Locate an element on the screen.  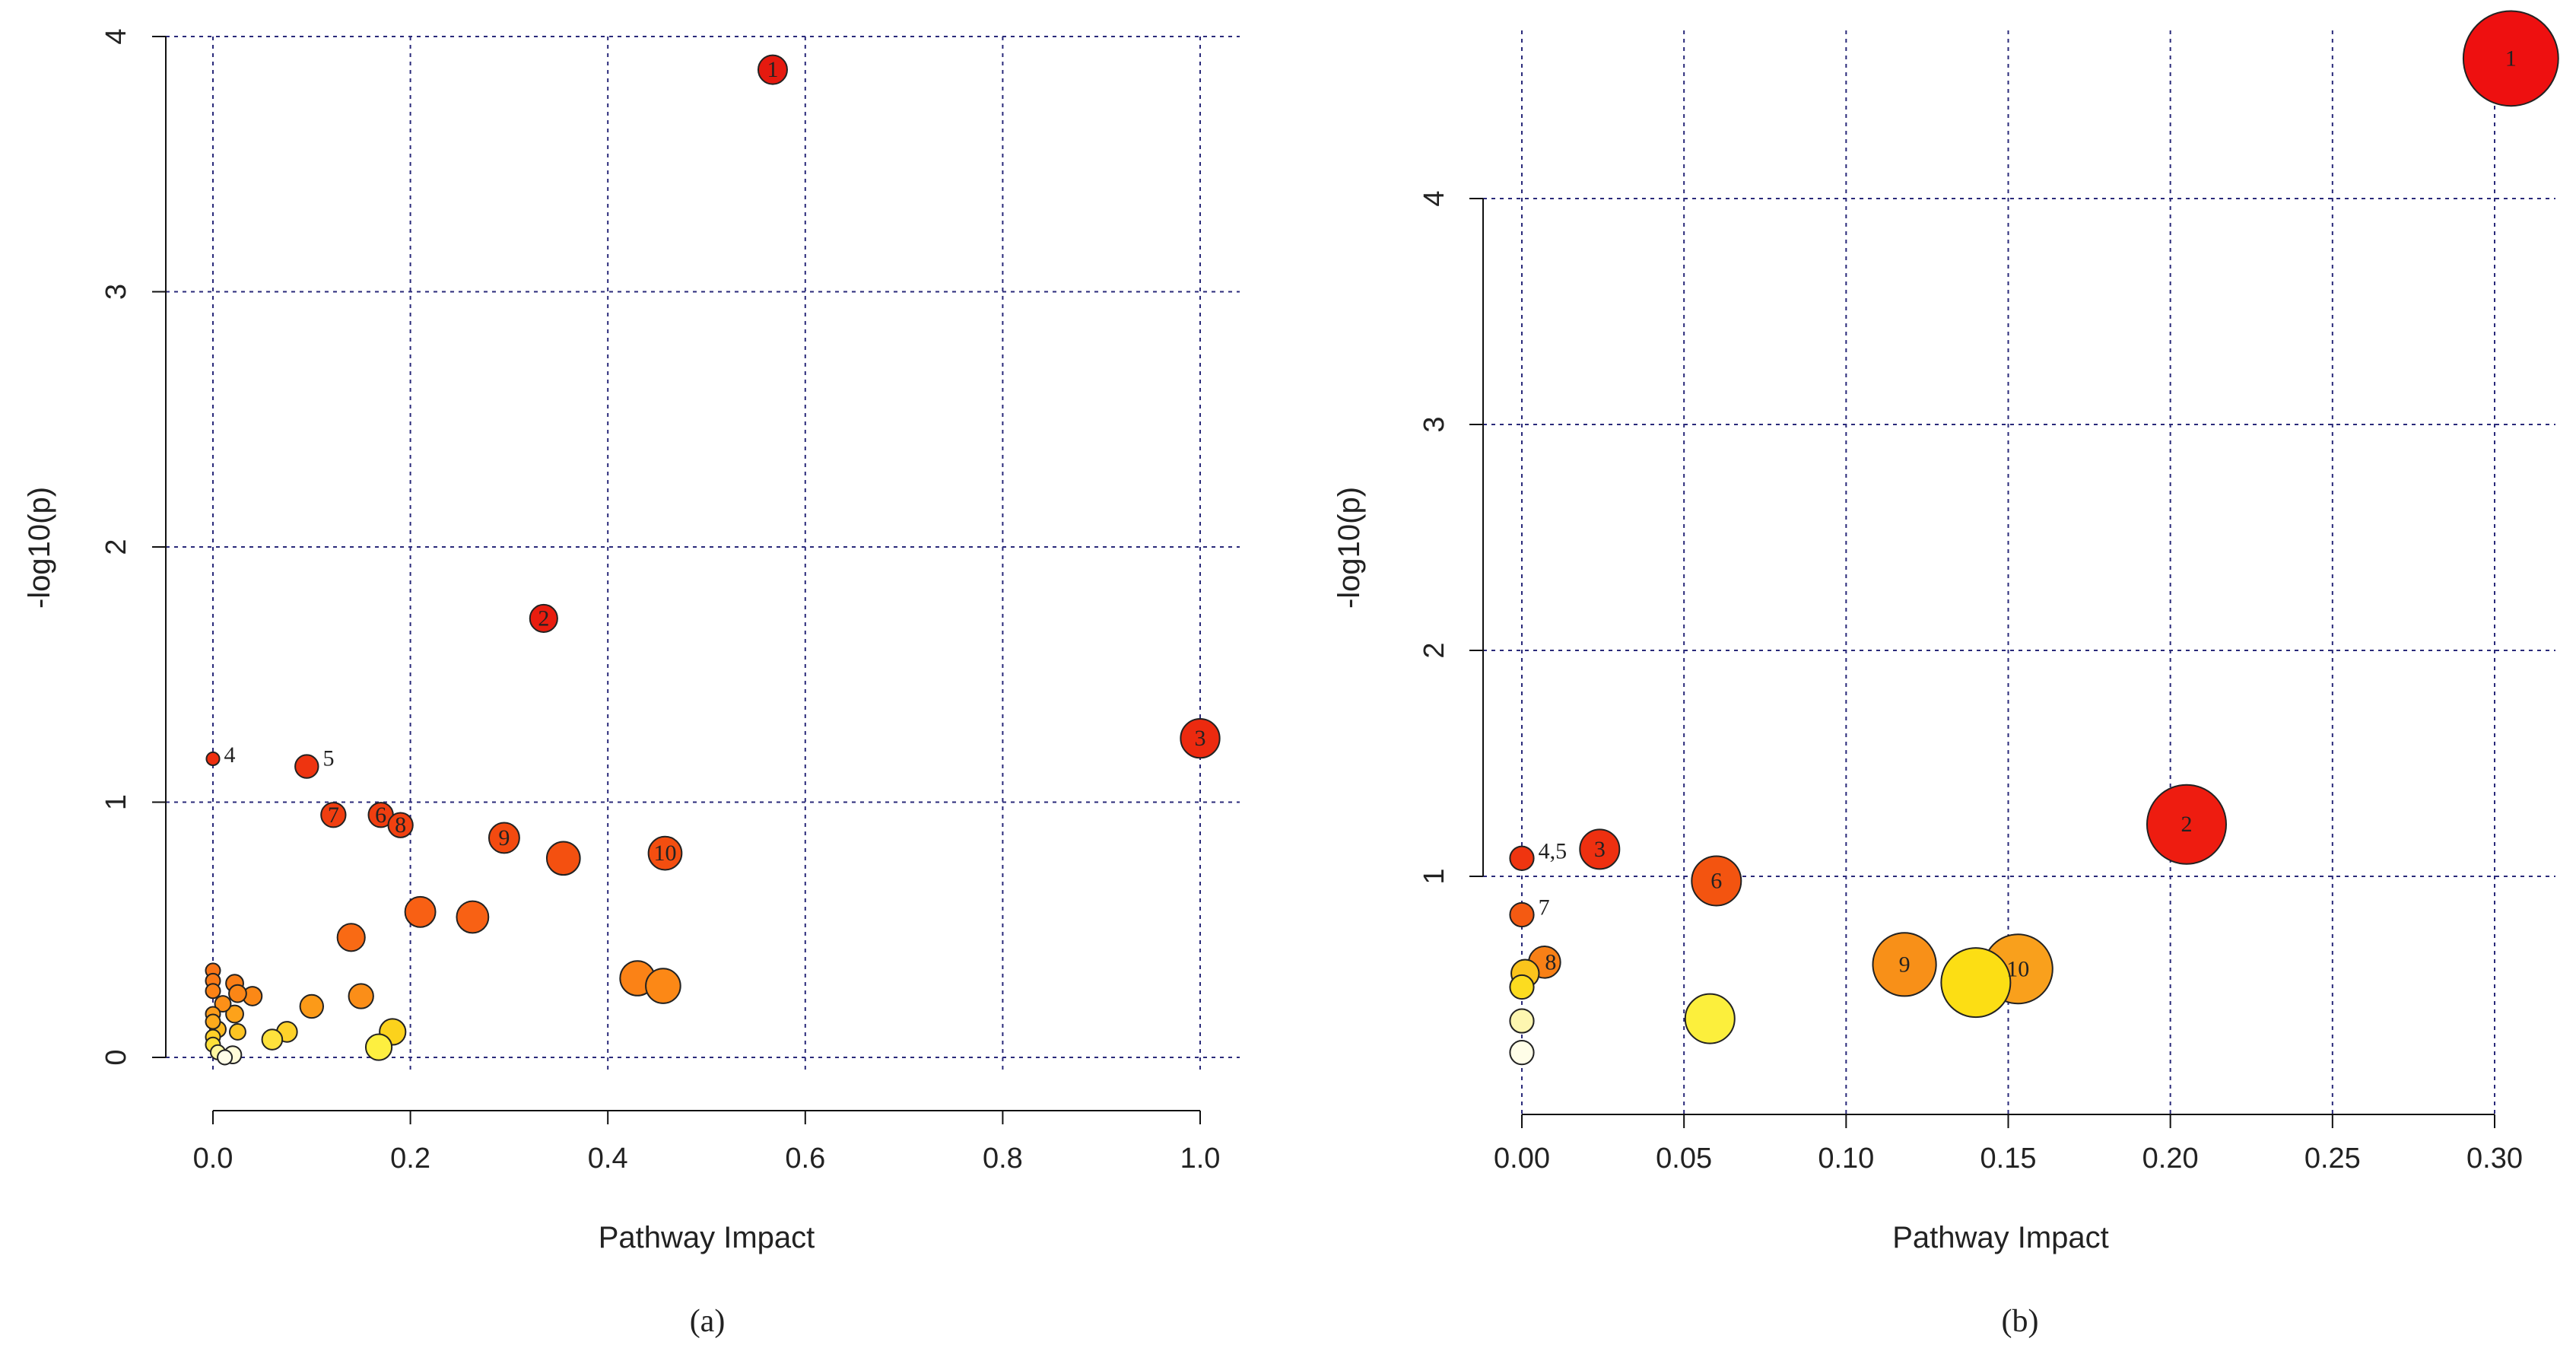
panel-a-point-label-4: 5 is located at coordinates (329, 758).